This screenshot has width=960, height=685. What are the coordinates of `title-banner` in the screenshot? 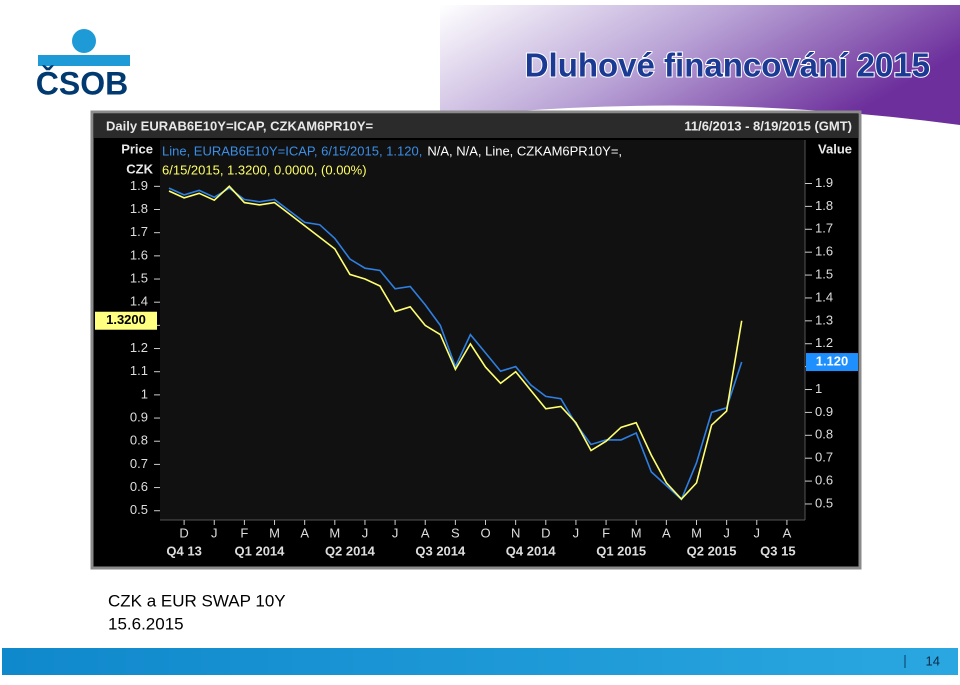 It's located at (700, 65).